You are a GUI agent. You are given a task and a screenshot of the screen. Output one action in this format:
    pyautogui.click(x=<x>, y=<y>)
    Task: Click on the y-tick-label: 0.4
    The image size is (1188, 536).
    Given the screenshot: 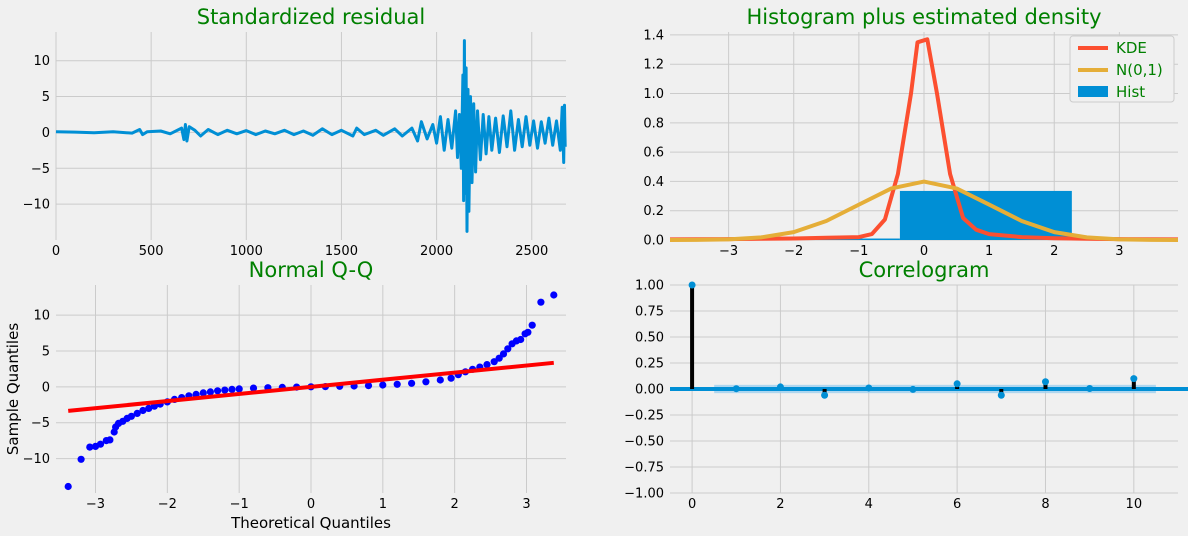 What is the action you would take?
    pyautogui.click(x=653, y=182)
    